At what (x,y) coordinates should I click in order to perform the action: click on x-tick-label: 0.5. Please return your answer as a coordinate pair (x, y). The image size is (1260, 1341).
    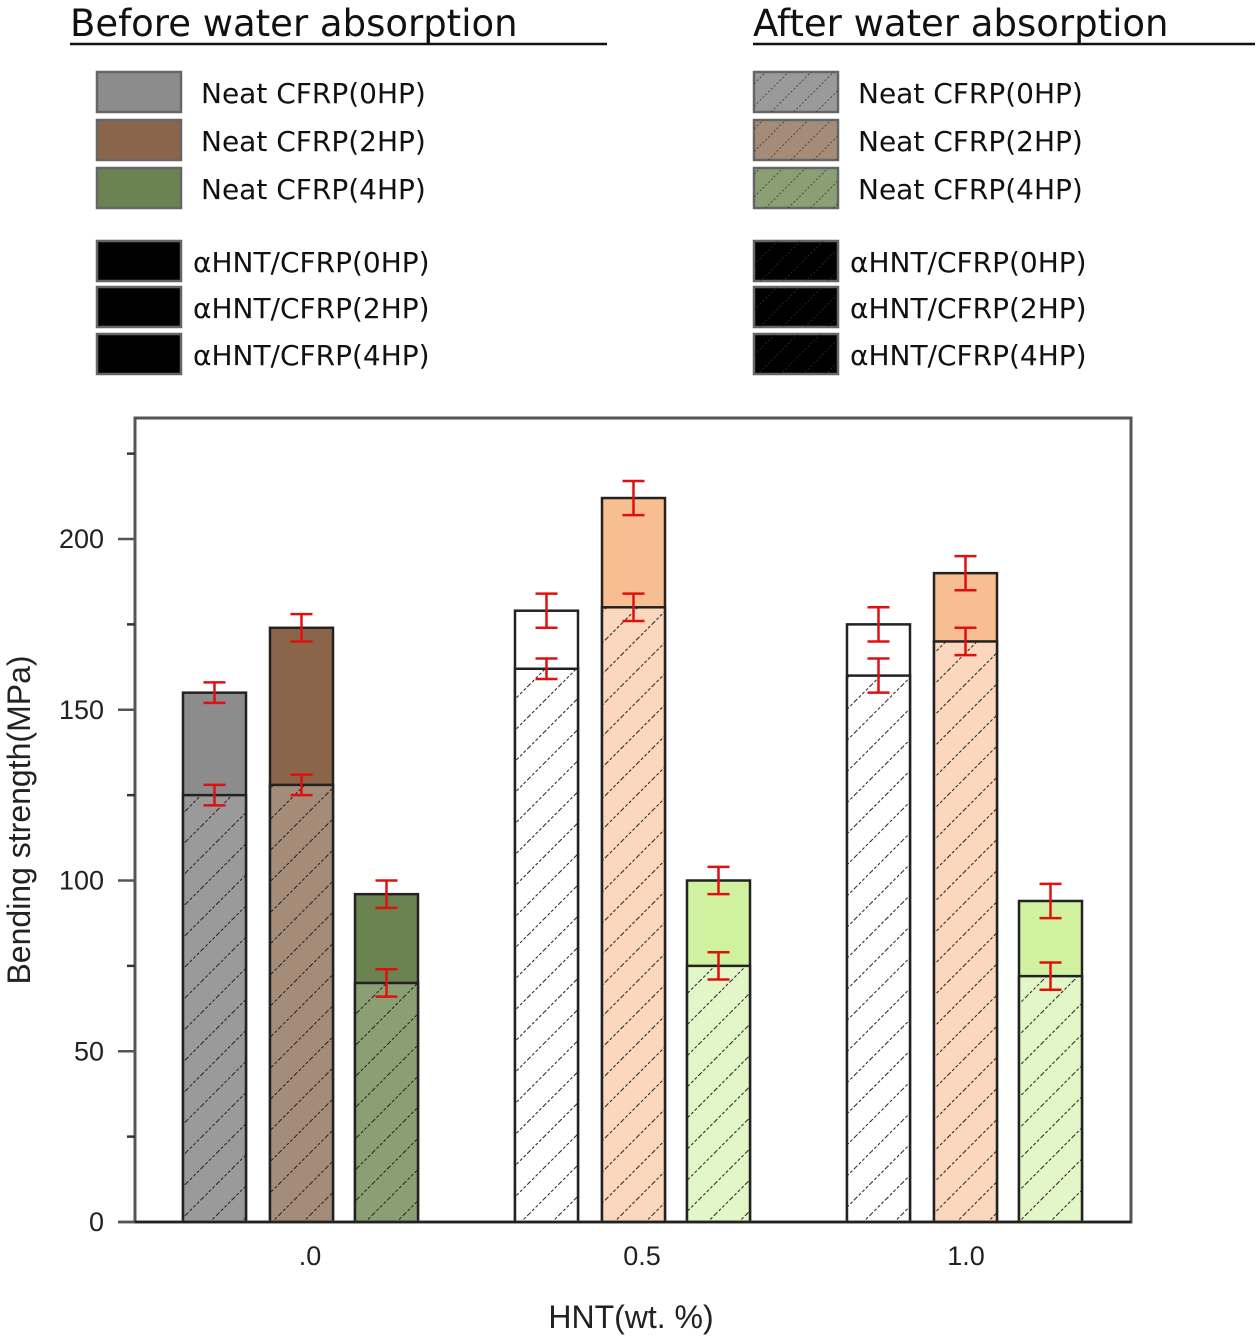
    Looking at the image, I should click on (642, 1256).